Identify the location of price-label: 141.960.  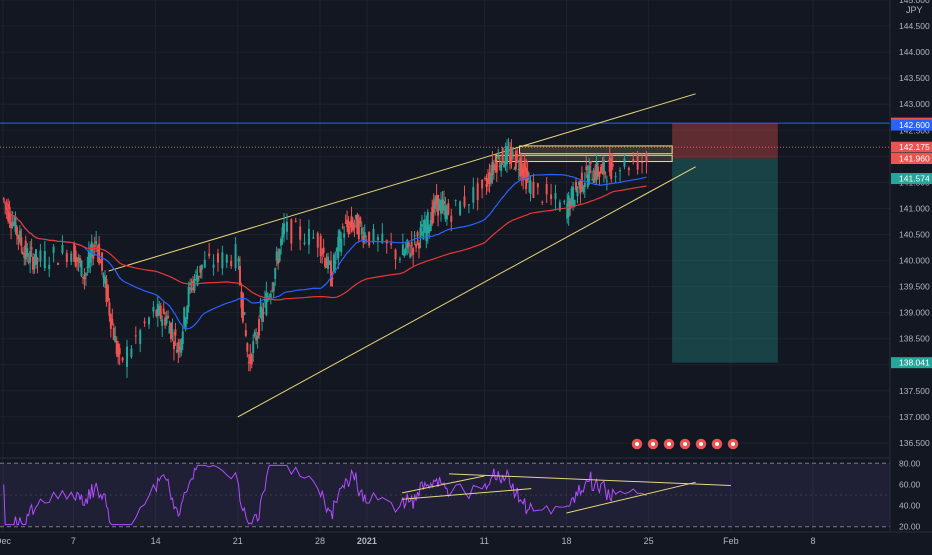
(911, 158).